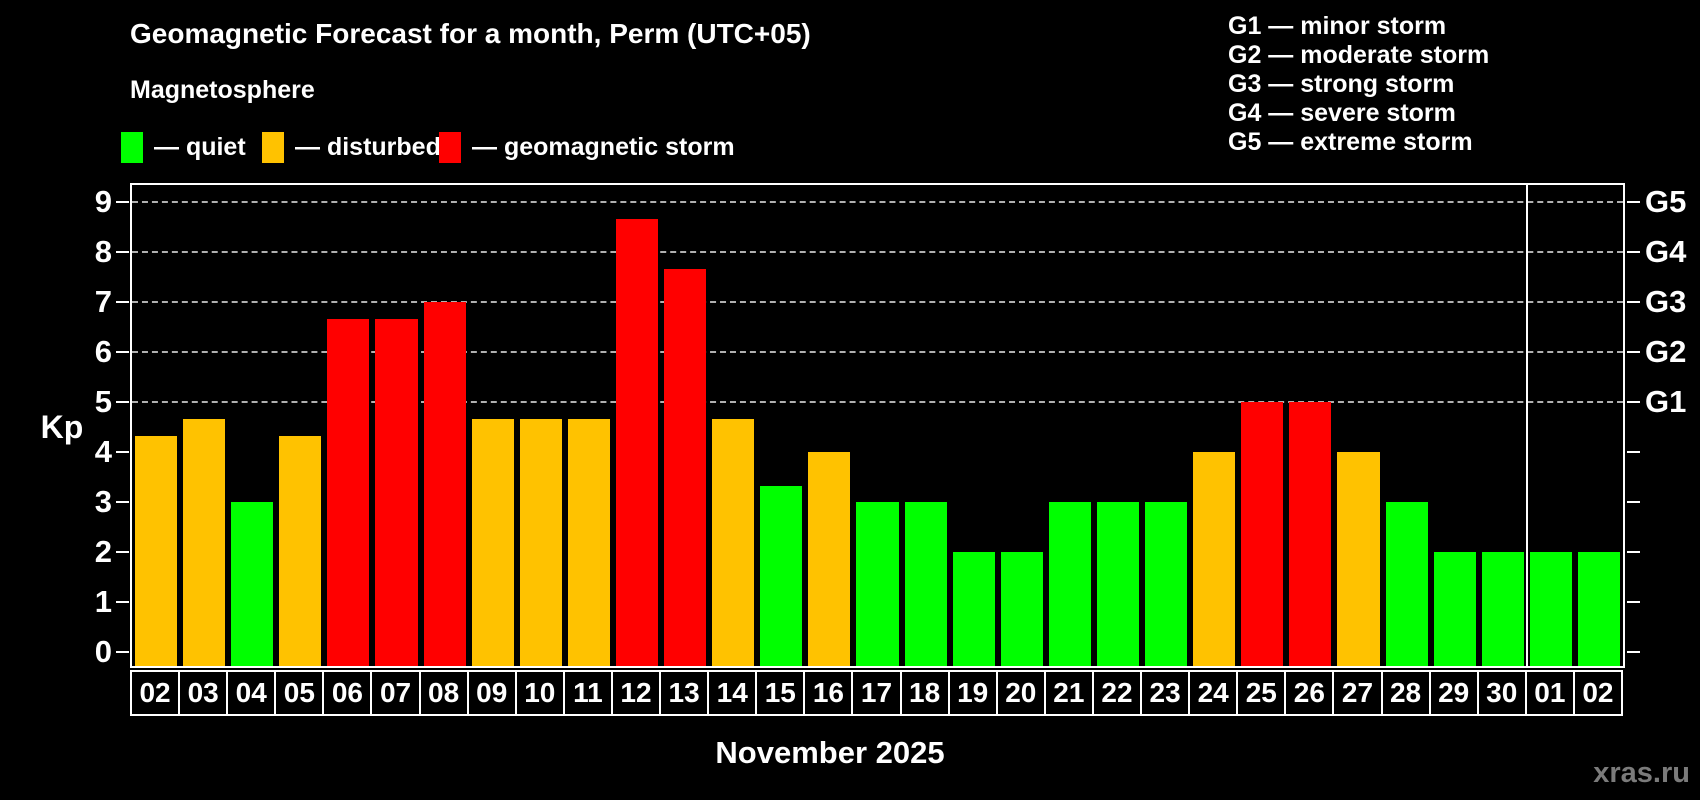 Image resolution: width=1700 pixels, height=800 pixels. I want to click on gridline-kp8, so click(877, 252).